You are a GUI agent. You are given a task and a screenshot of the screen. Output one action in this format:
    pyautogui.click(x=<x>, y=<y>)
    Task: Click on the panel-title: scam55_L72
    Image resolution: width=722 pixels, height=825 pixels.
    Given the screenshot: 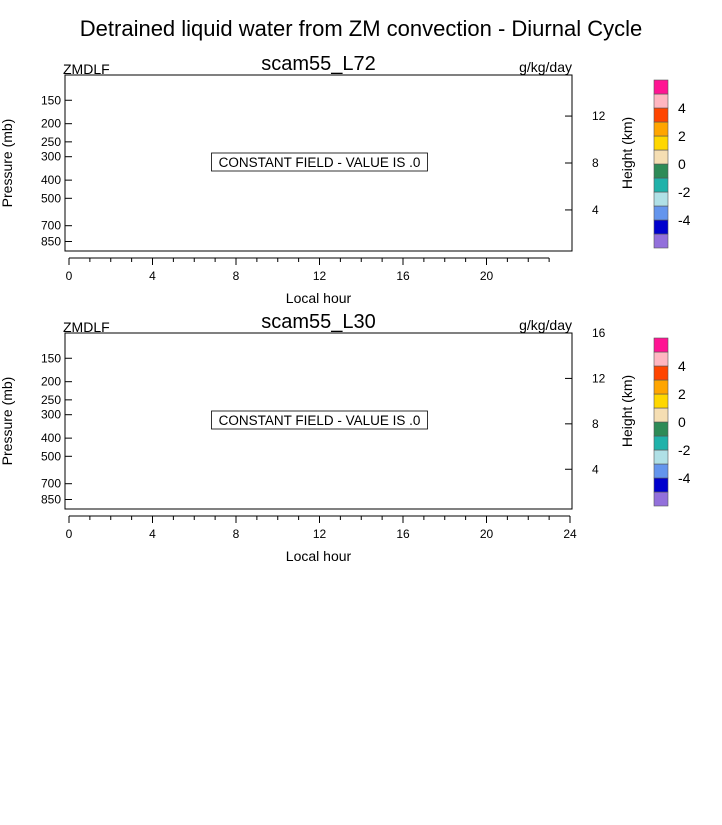 What is the action you would take?
    pyautogui.click(x=318, y=64)
    